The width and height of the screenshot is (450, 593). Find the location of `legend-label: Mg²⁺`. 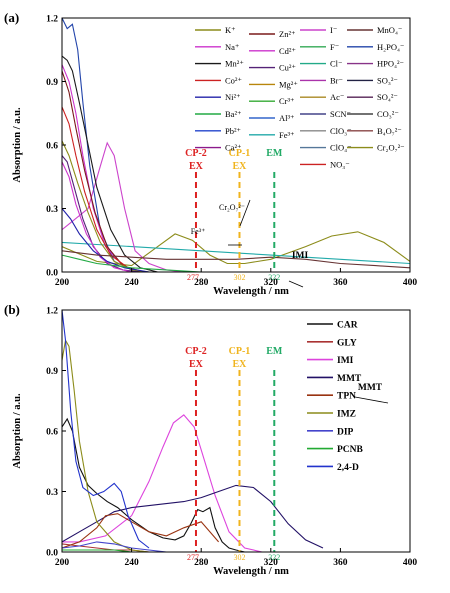

legend-label: Mg²⁺ is located at coordinates (288, 84).